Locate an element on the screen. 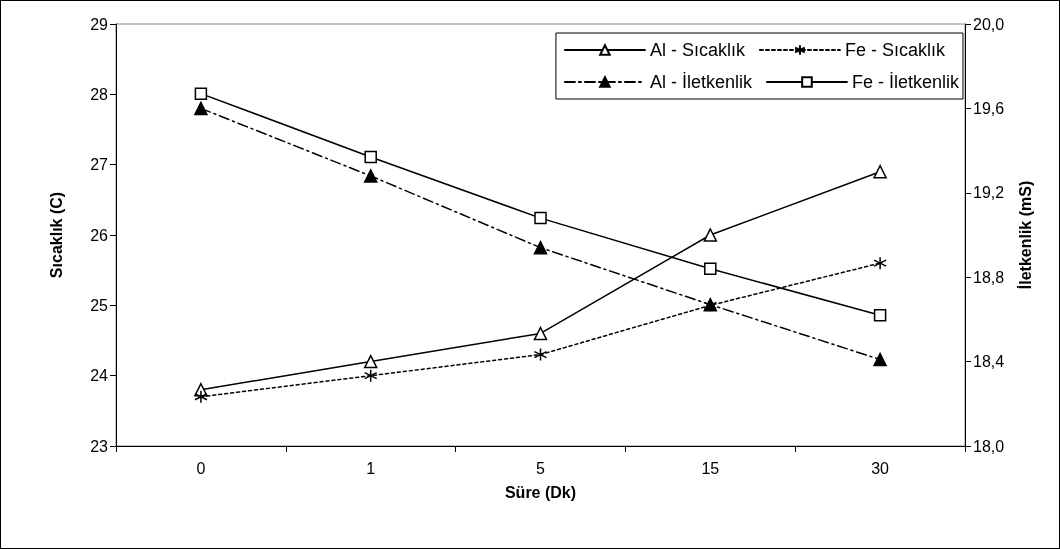 The image size is (1060, 549). y2-axis-title: İletkenlik (mS) is located at coordinates (1025, 235).